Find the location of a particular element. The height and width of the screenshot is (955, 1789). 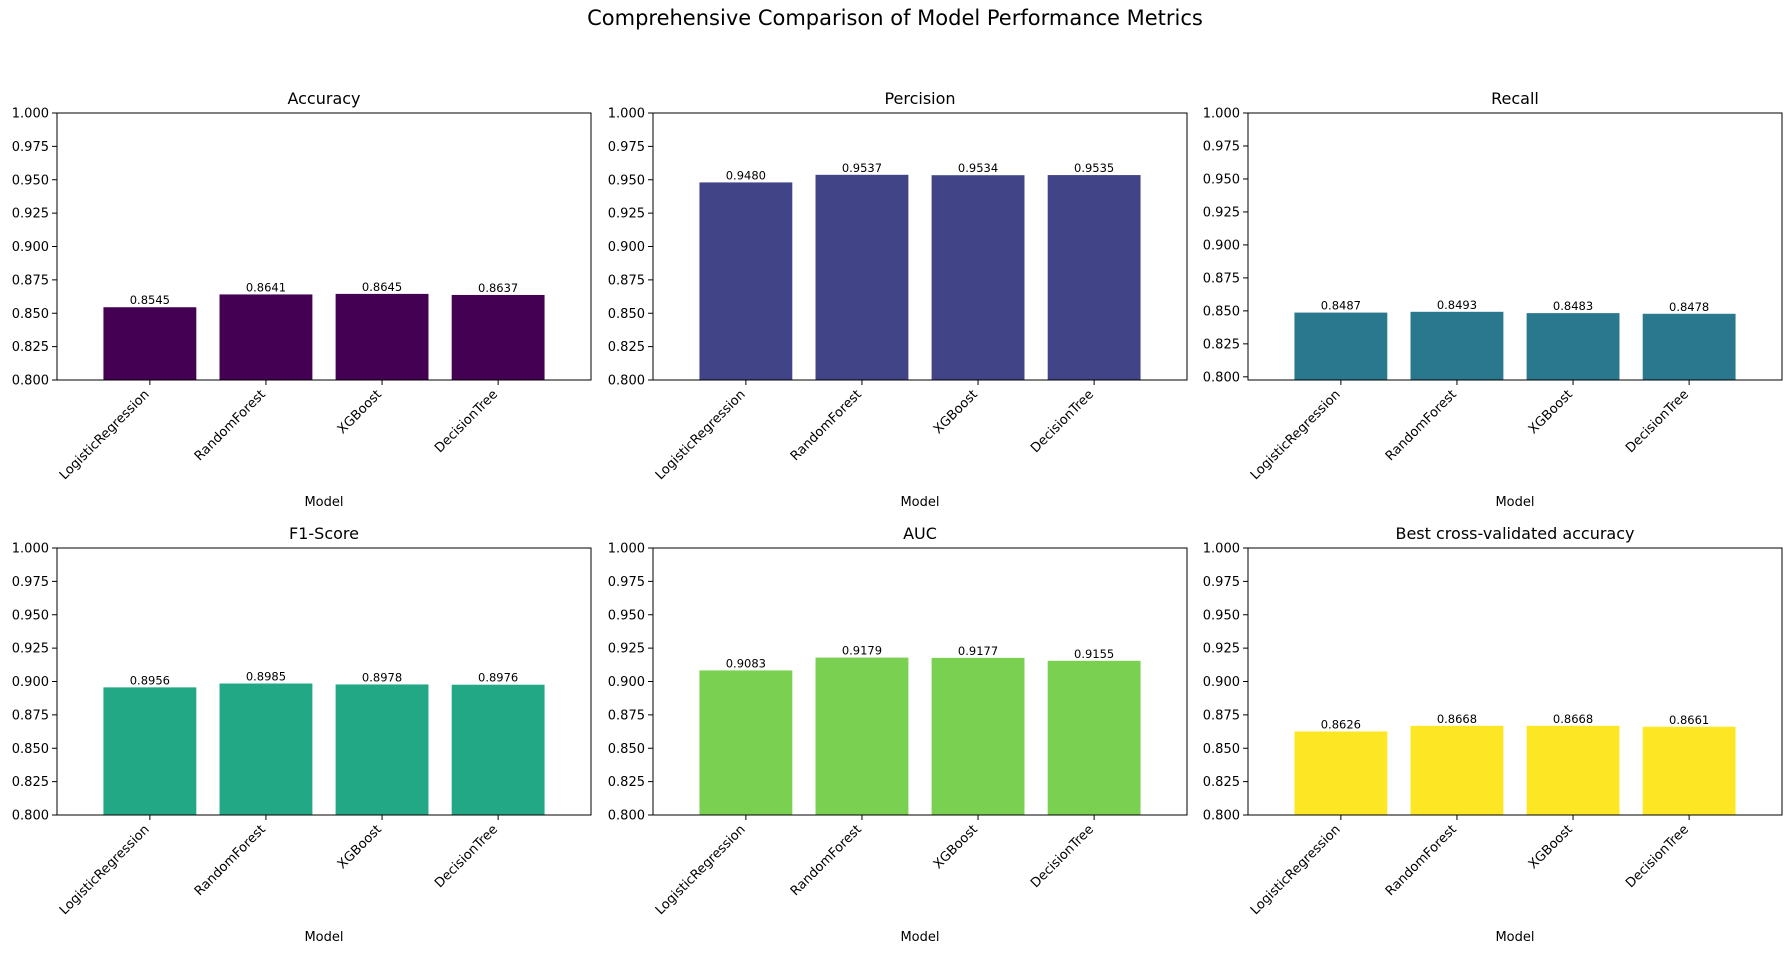

panel-title: Accuracy is located at coordinates (323, 98).